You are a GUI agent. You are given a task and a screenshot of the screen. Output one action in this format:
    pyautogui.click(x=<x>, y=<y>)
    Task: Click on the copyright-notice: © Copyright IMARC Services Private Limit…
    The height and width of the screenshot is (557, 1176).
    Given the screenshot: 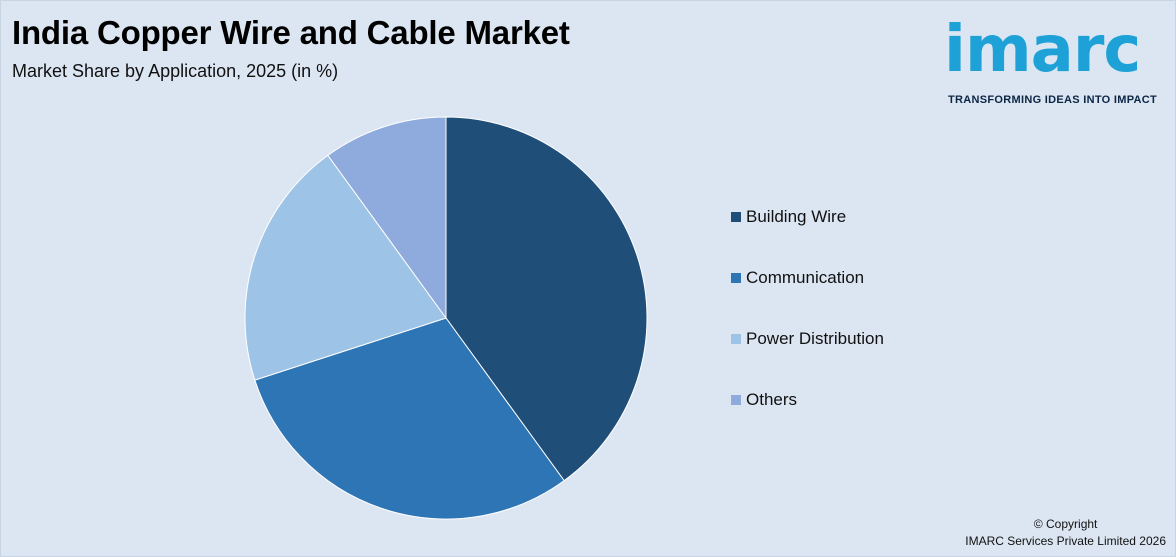 What is the action you would take?
    pyautogui.click(x=1065, y=533)
    